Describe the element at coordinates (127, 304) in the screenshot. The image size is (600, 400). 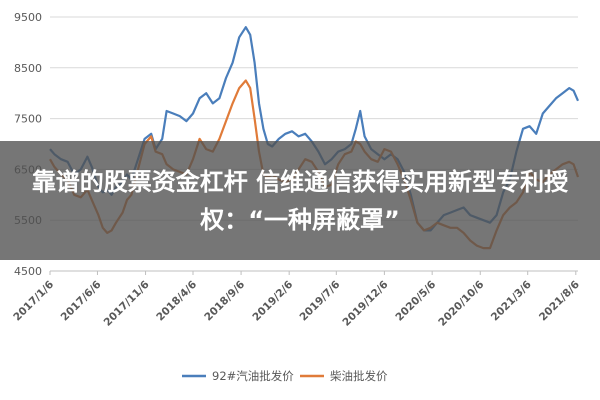
I see `x-tick-label: 2017/11/6` at that location.